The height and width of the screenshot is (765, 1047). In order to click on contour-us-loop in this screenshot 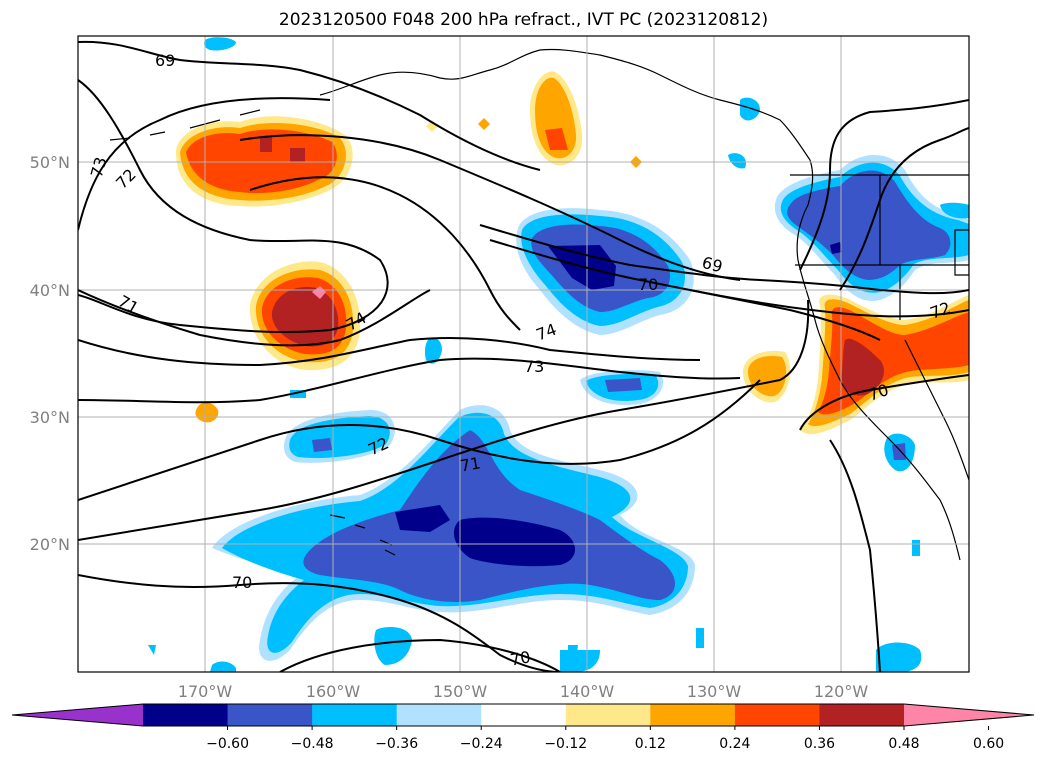, I will do `click(884, 185)`.